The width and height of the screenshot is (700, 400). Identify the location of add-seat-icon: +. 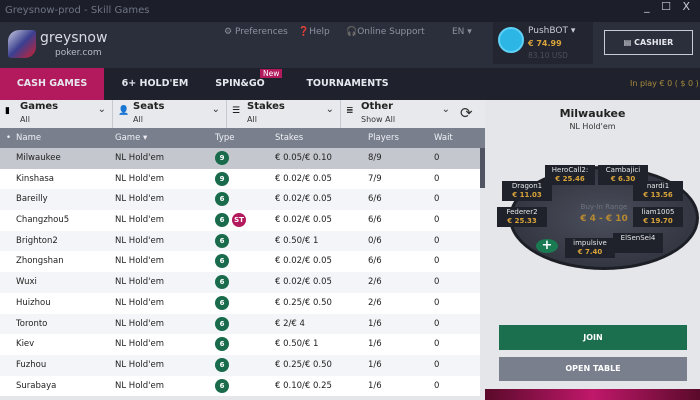
(547, 246).